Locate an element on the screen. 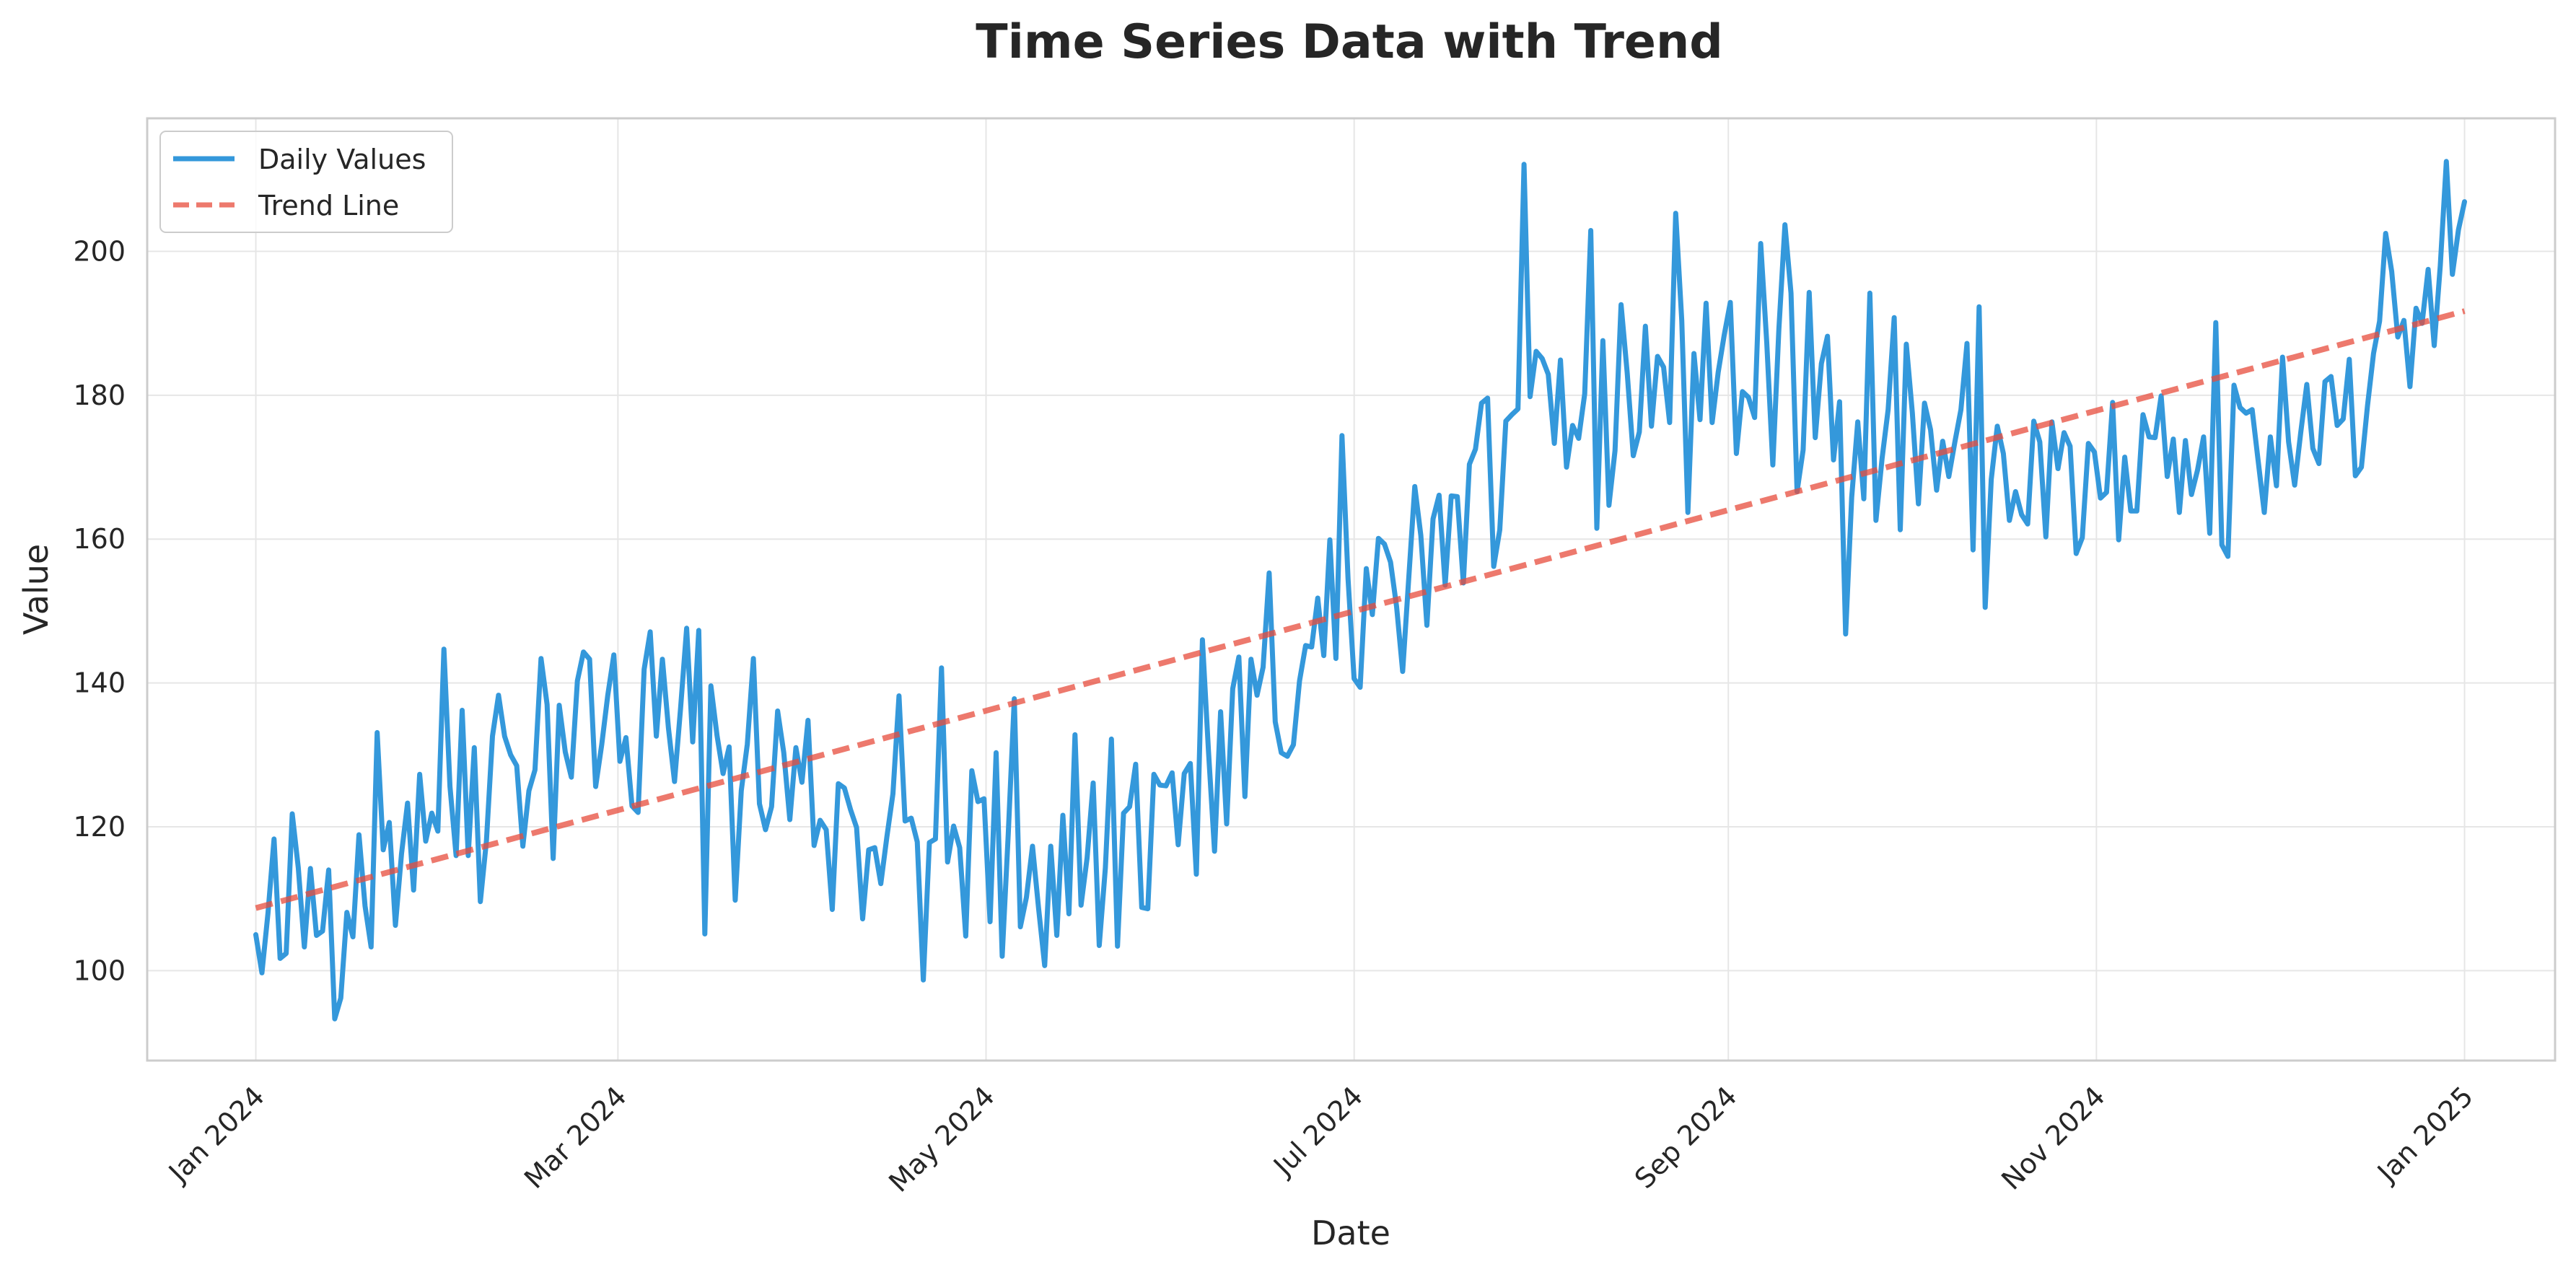 The width and height of the screenshot is (2576, 1277). y-tick-label: 140 is located at coordinates (99, 683).